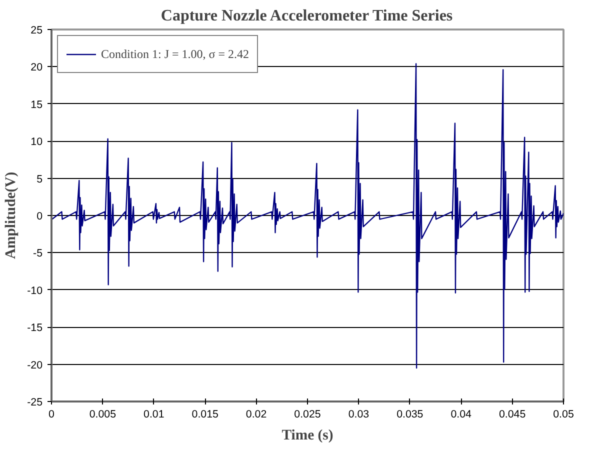  Describe the element at coordinates (36, 104) in the screenshot. I see `y-tick-label: 15` at that location.